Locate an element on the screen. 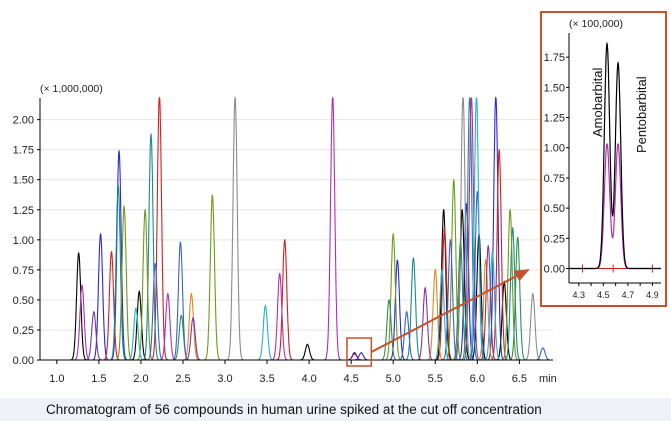 The image size is (671, 421). main-y-tick-label: 1.25 is located at coordinates (23, 211).